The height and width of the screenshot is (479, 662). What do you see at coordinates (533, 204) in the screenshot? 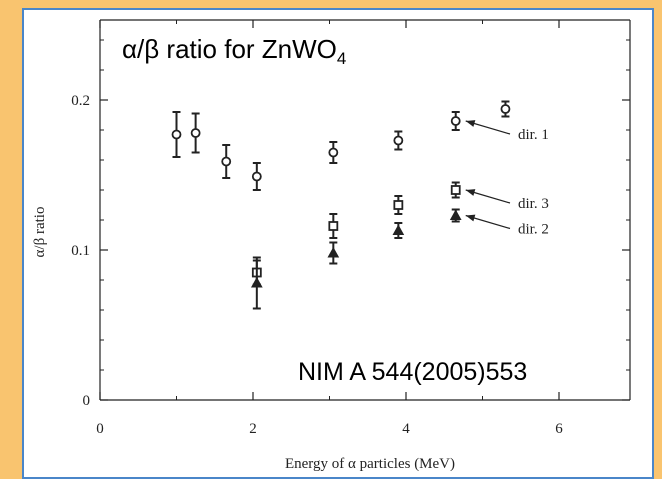
I see `annotation-label: dir. 3` at bounding box center [533, 204].